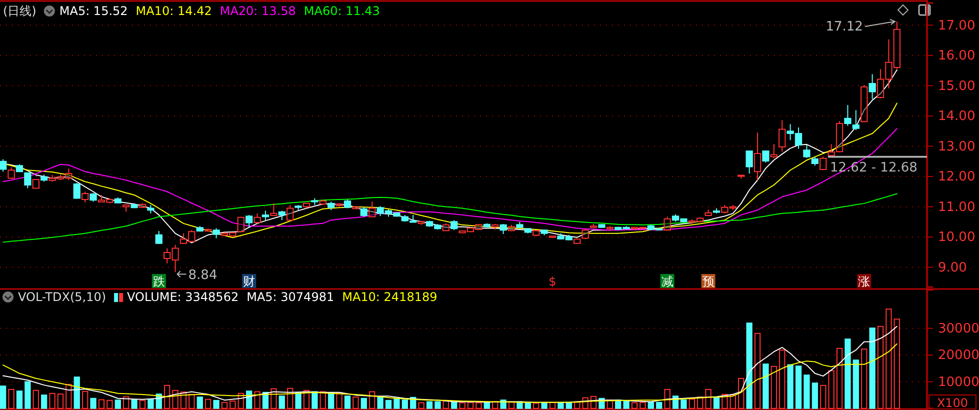  What do you see at coordinates (957, 116) in the screenshot?
I see `y-tick-label: 14.00` at bounding box center [957, 116].